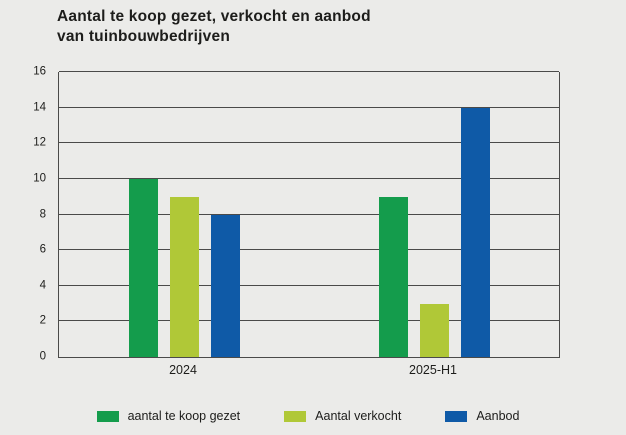  I want to click on legend-label: Aanbod, so click(498, 416).